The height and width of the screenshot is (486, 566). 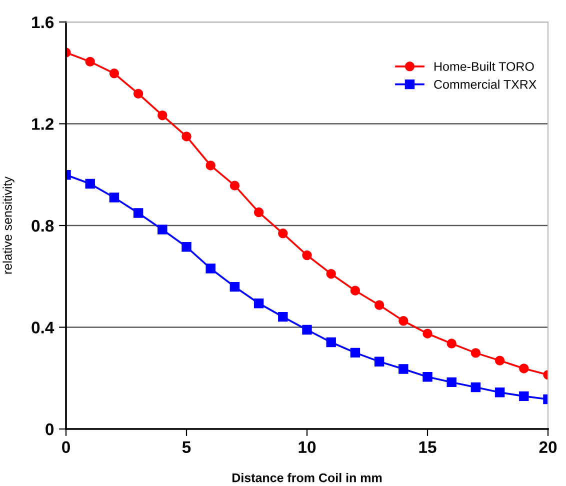 I want to click on y-tick-label: 1.6, so click(x=43, y=22).